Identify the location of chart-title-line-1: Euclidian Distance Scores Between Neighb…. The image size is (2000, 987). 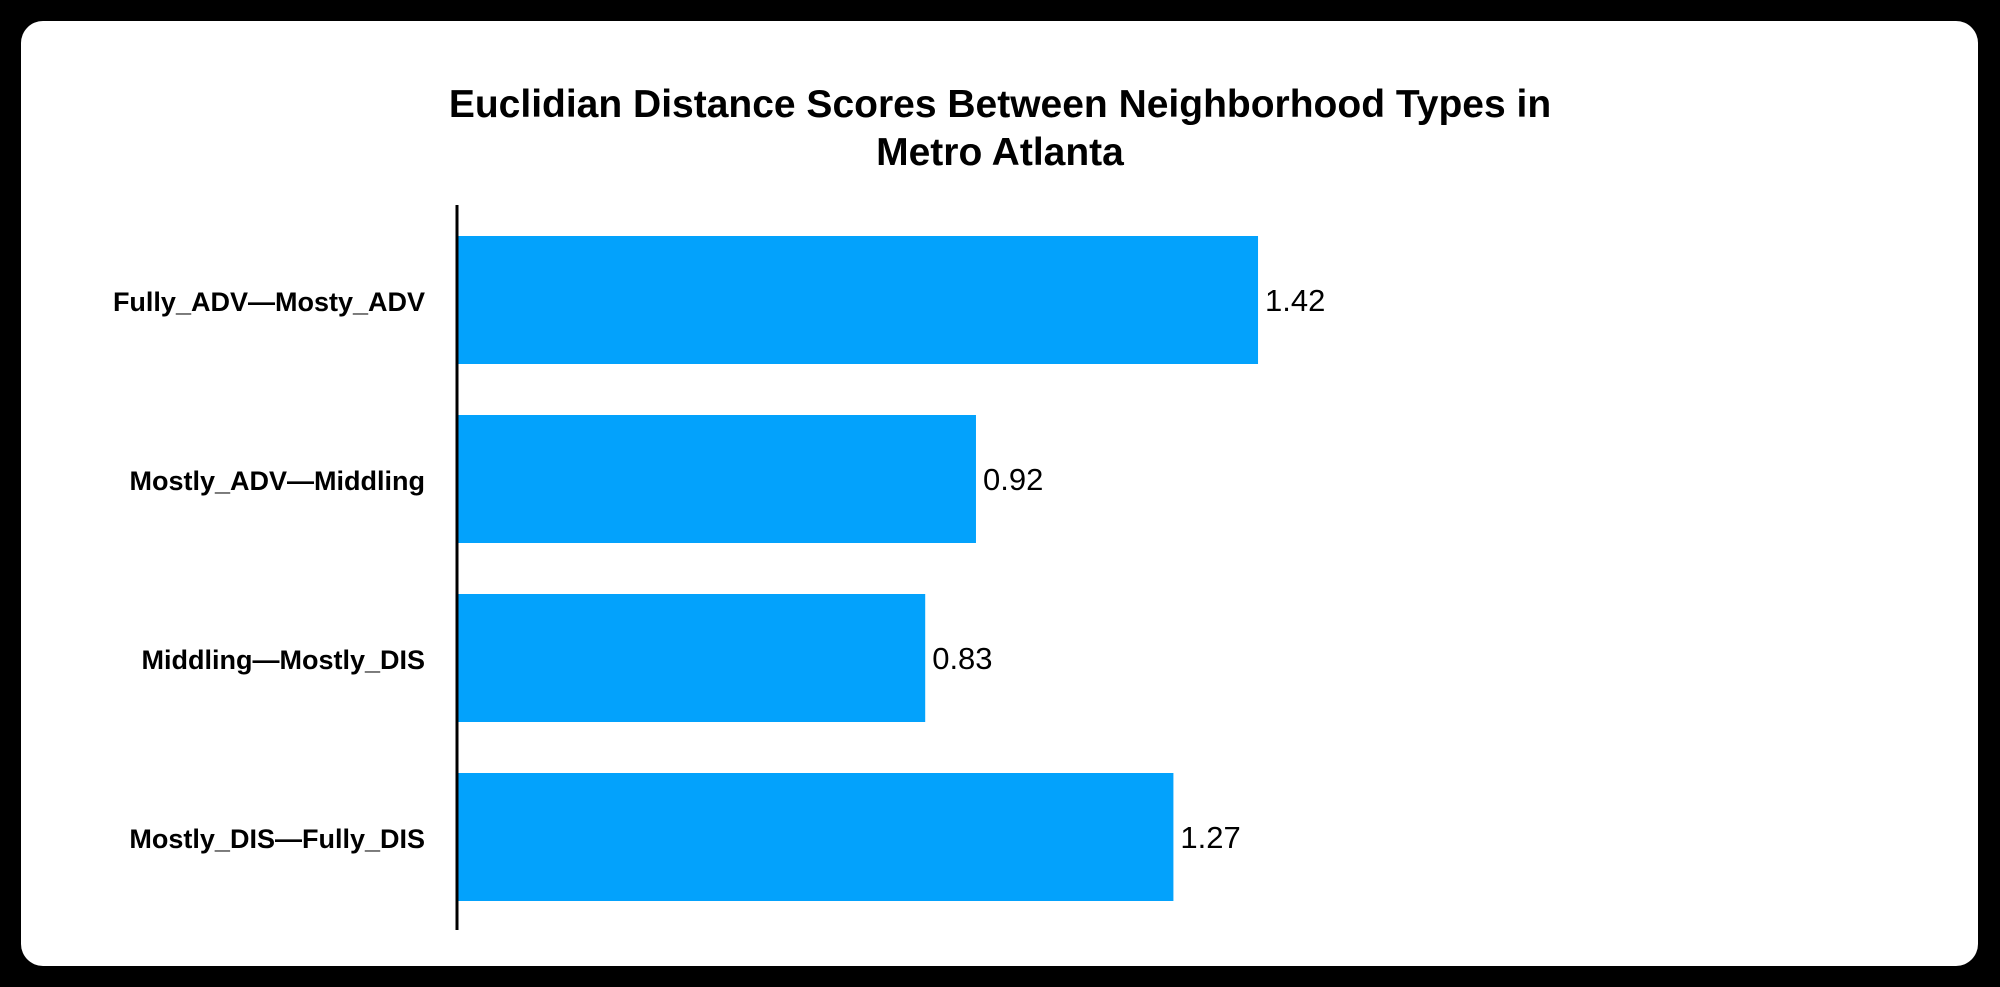
(1000, 104).